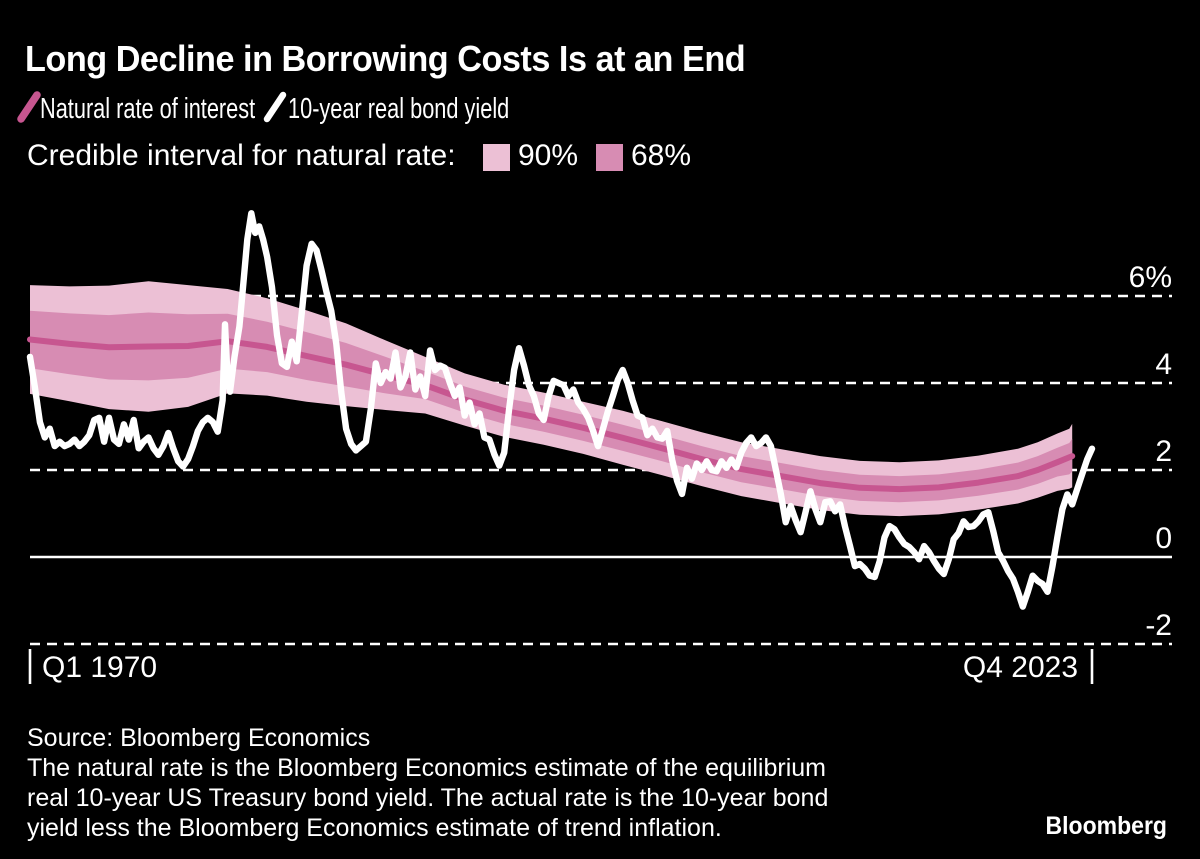 This screenshot has height=859, width=1200. I want to click on y-tick-neg2: -2, so click(1158, 625).